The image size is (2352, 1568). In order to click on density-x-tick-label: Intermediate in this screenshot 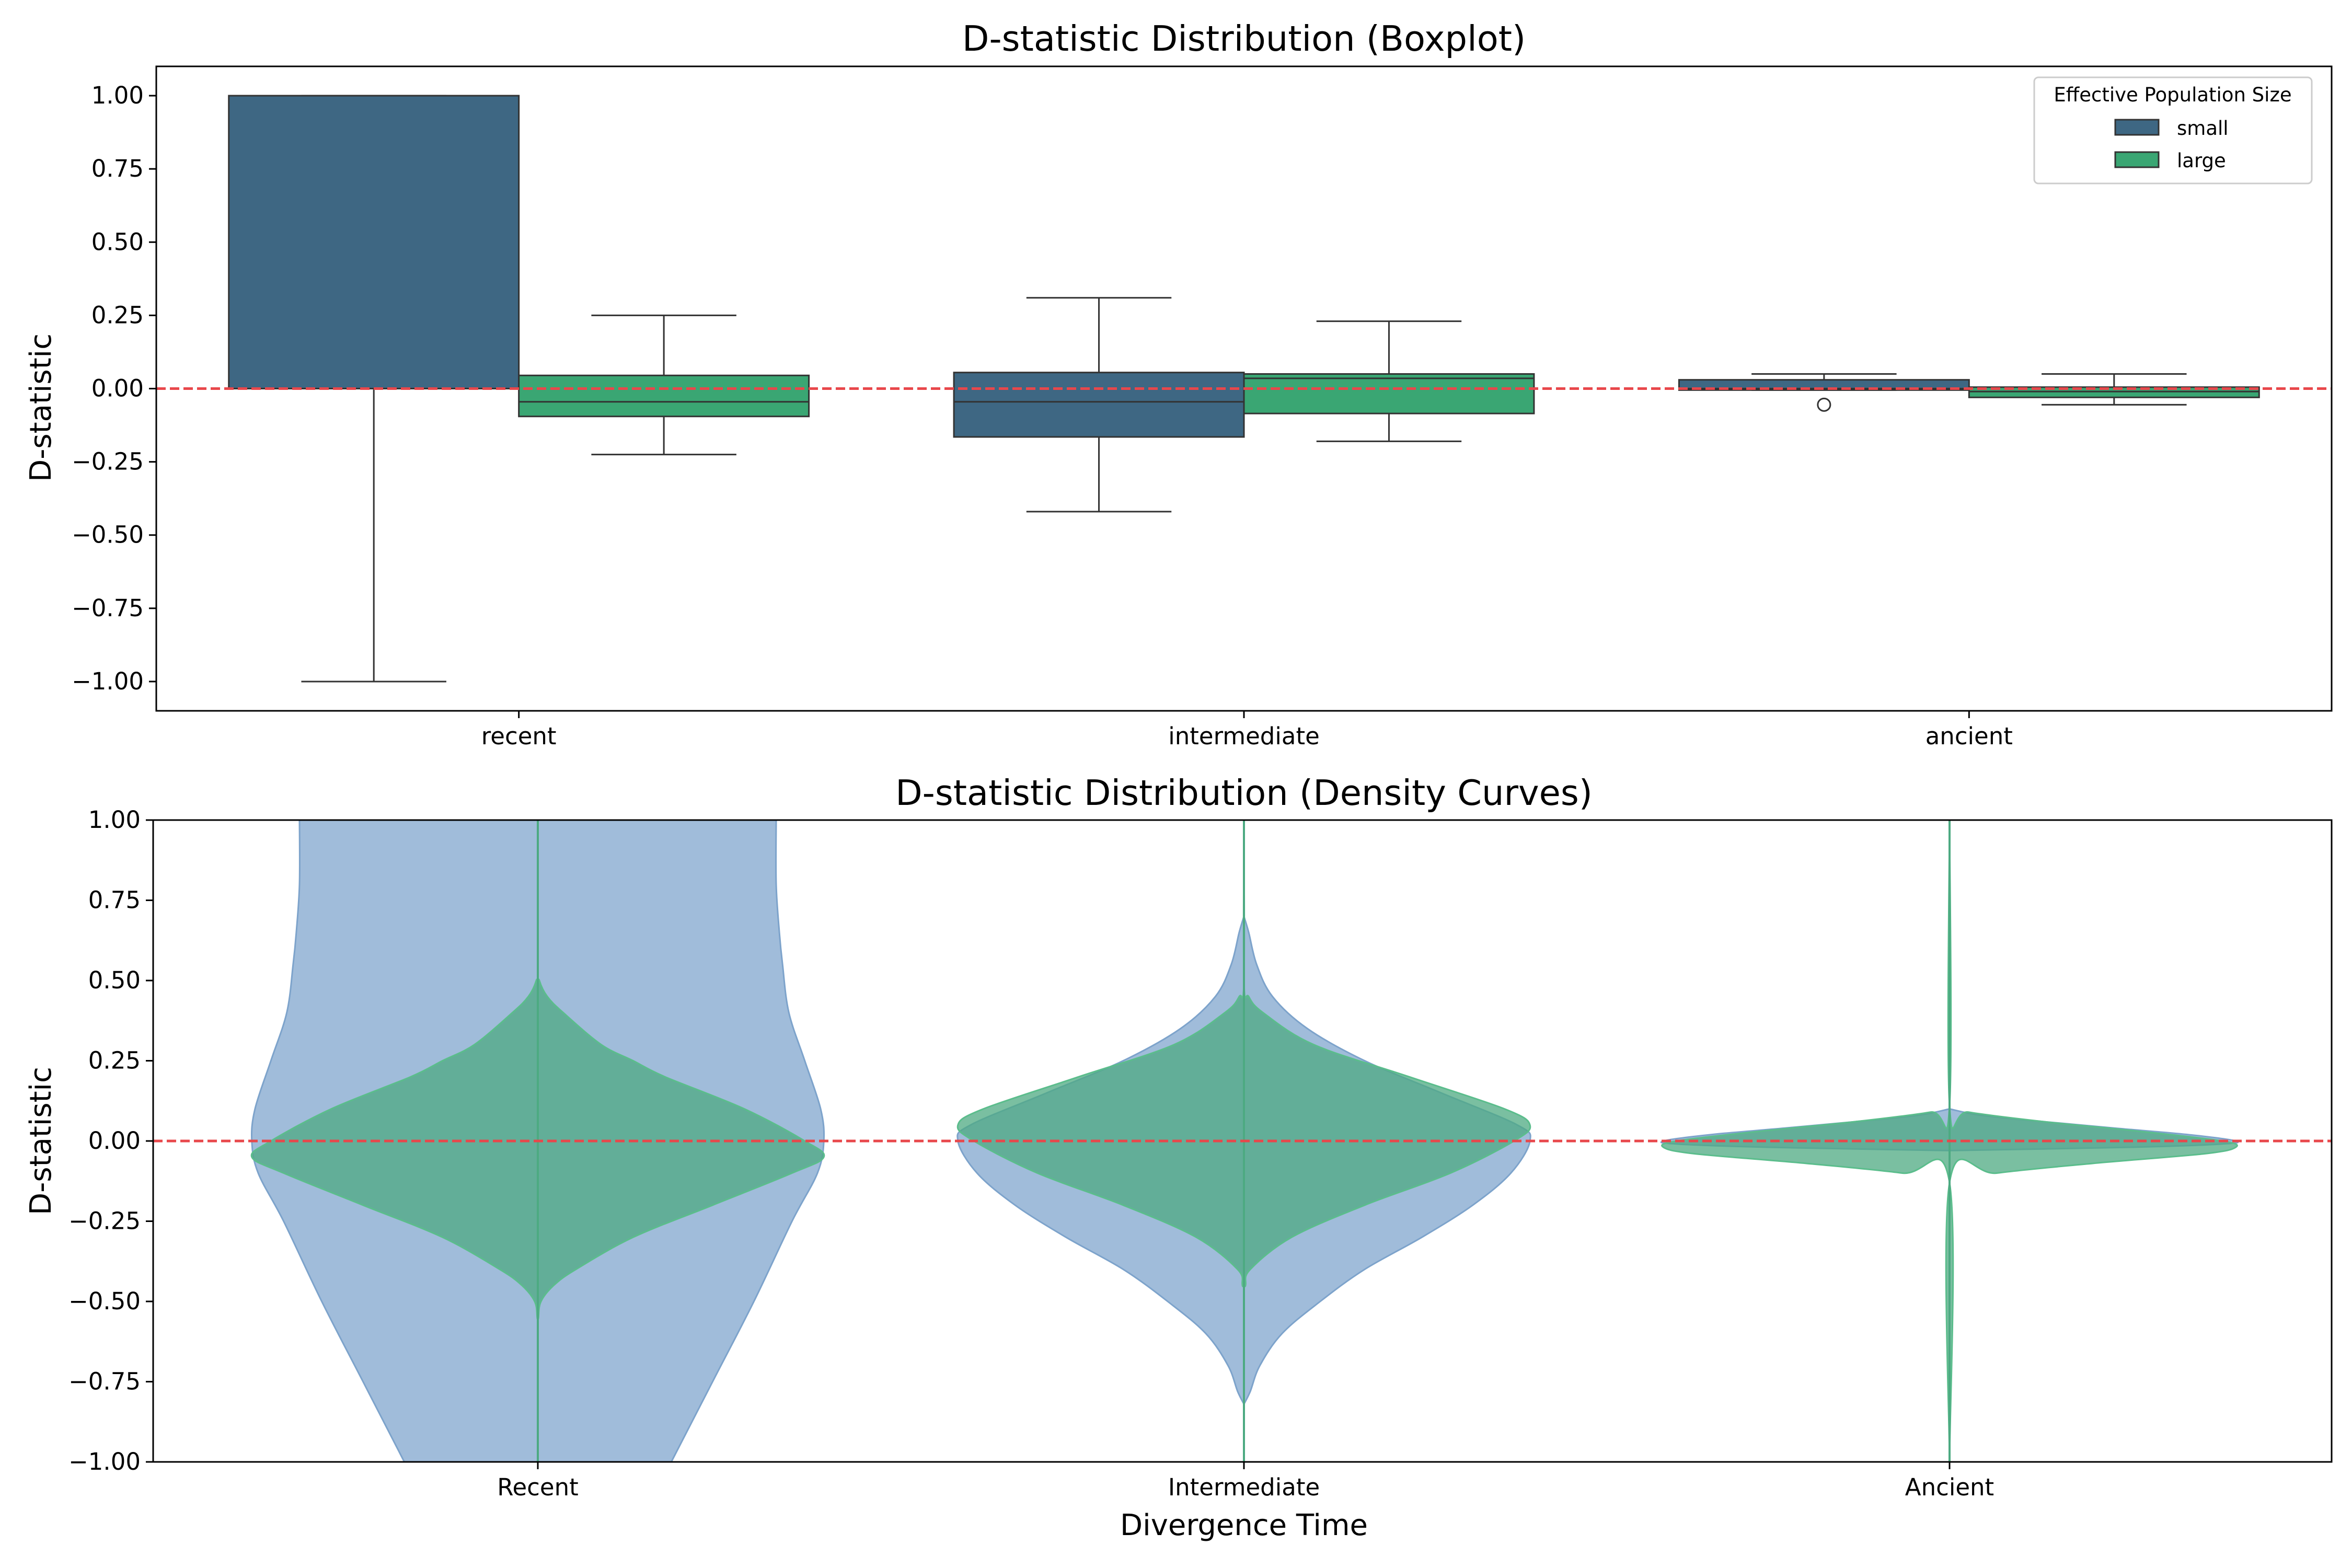, I will do `click(1244, 1487)`.